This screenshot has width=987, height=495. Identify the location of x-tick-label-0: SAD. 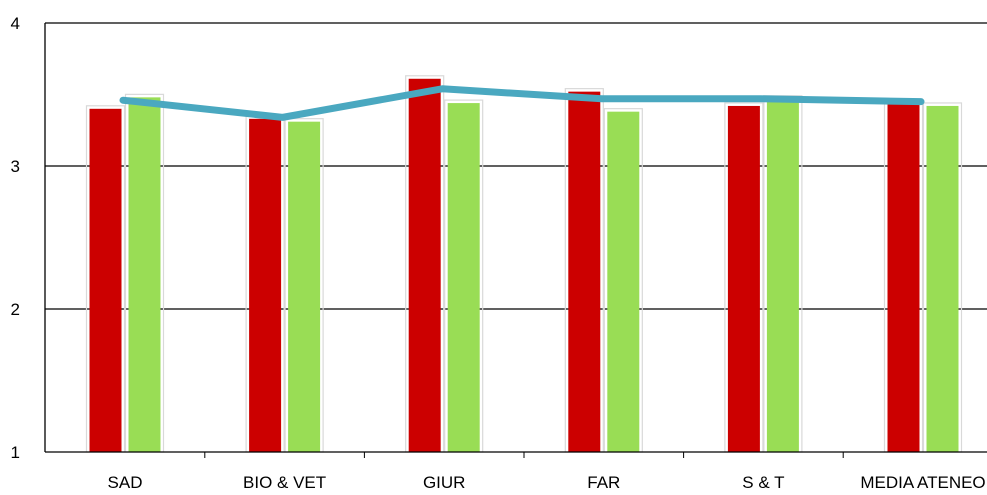
(125, 481).